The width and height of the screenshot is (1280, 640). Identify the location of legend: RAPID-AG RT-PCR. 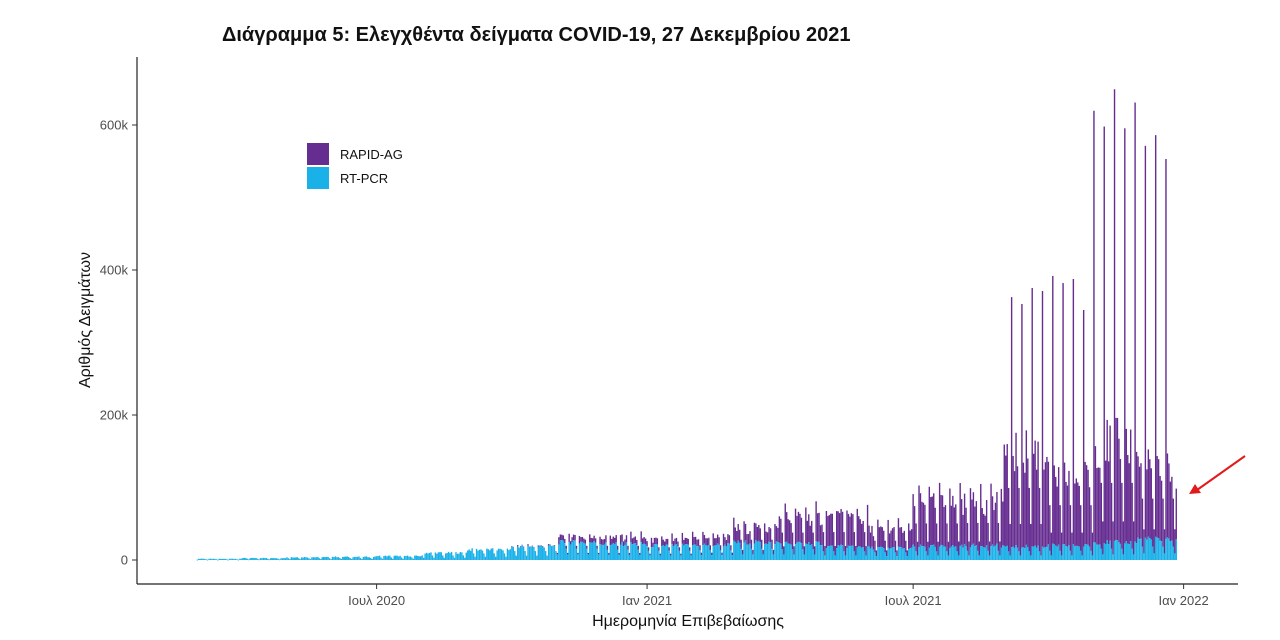
(355, 166).